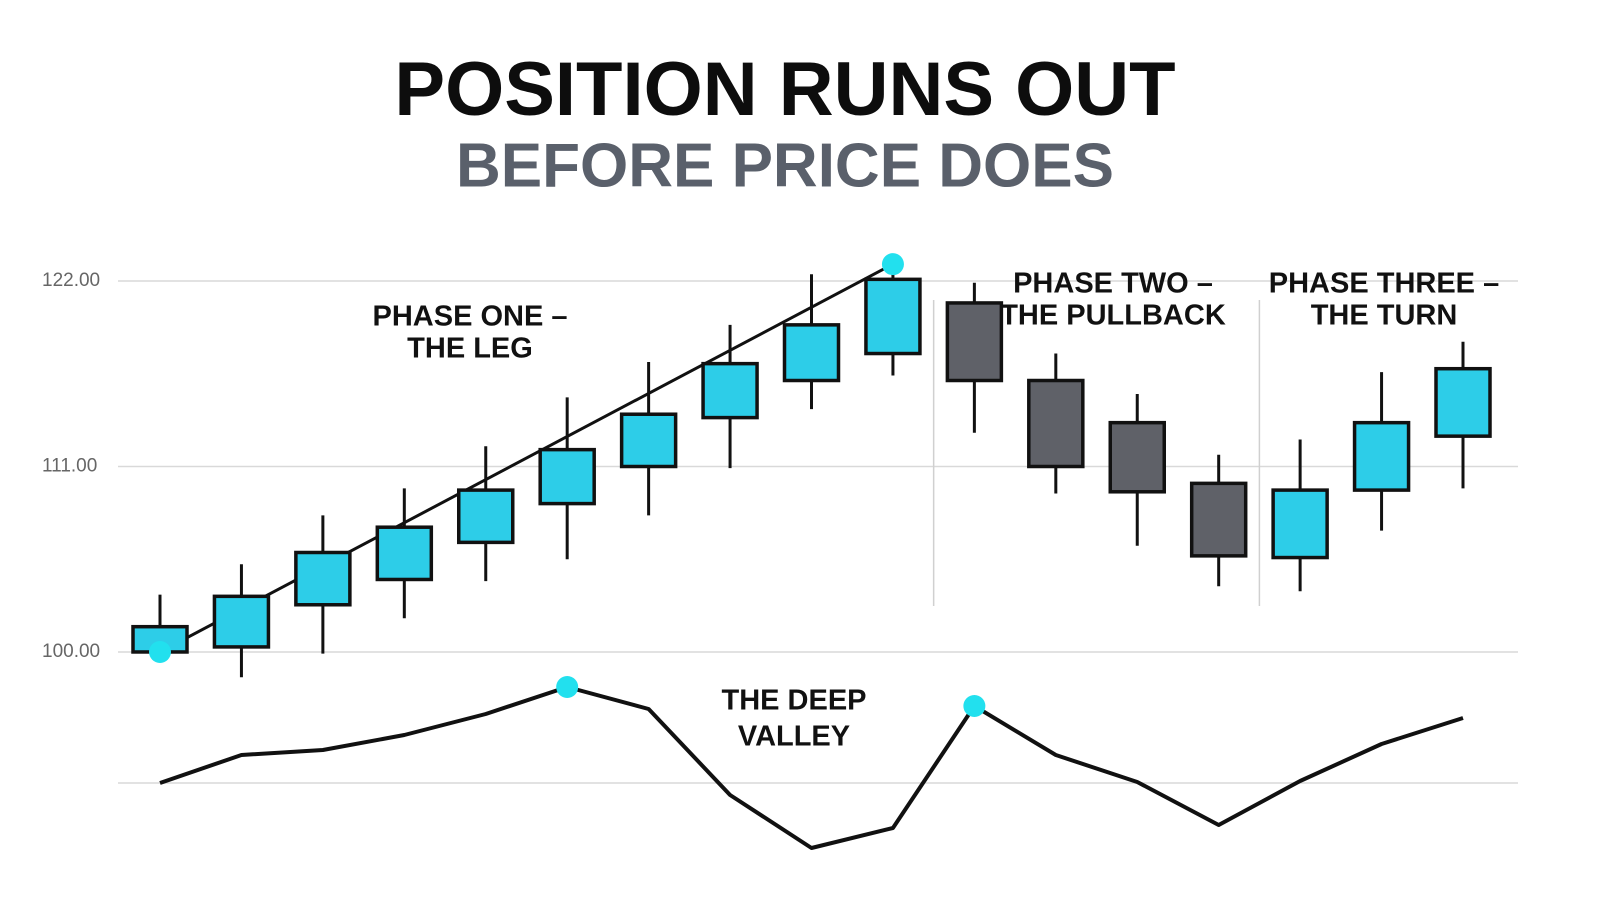 The width and height of the screenshot is (1600, 914). I want to click on oscillator-label: VALLEY, so click(794, 737).